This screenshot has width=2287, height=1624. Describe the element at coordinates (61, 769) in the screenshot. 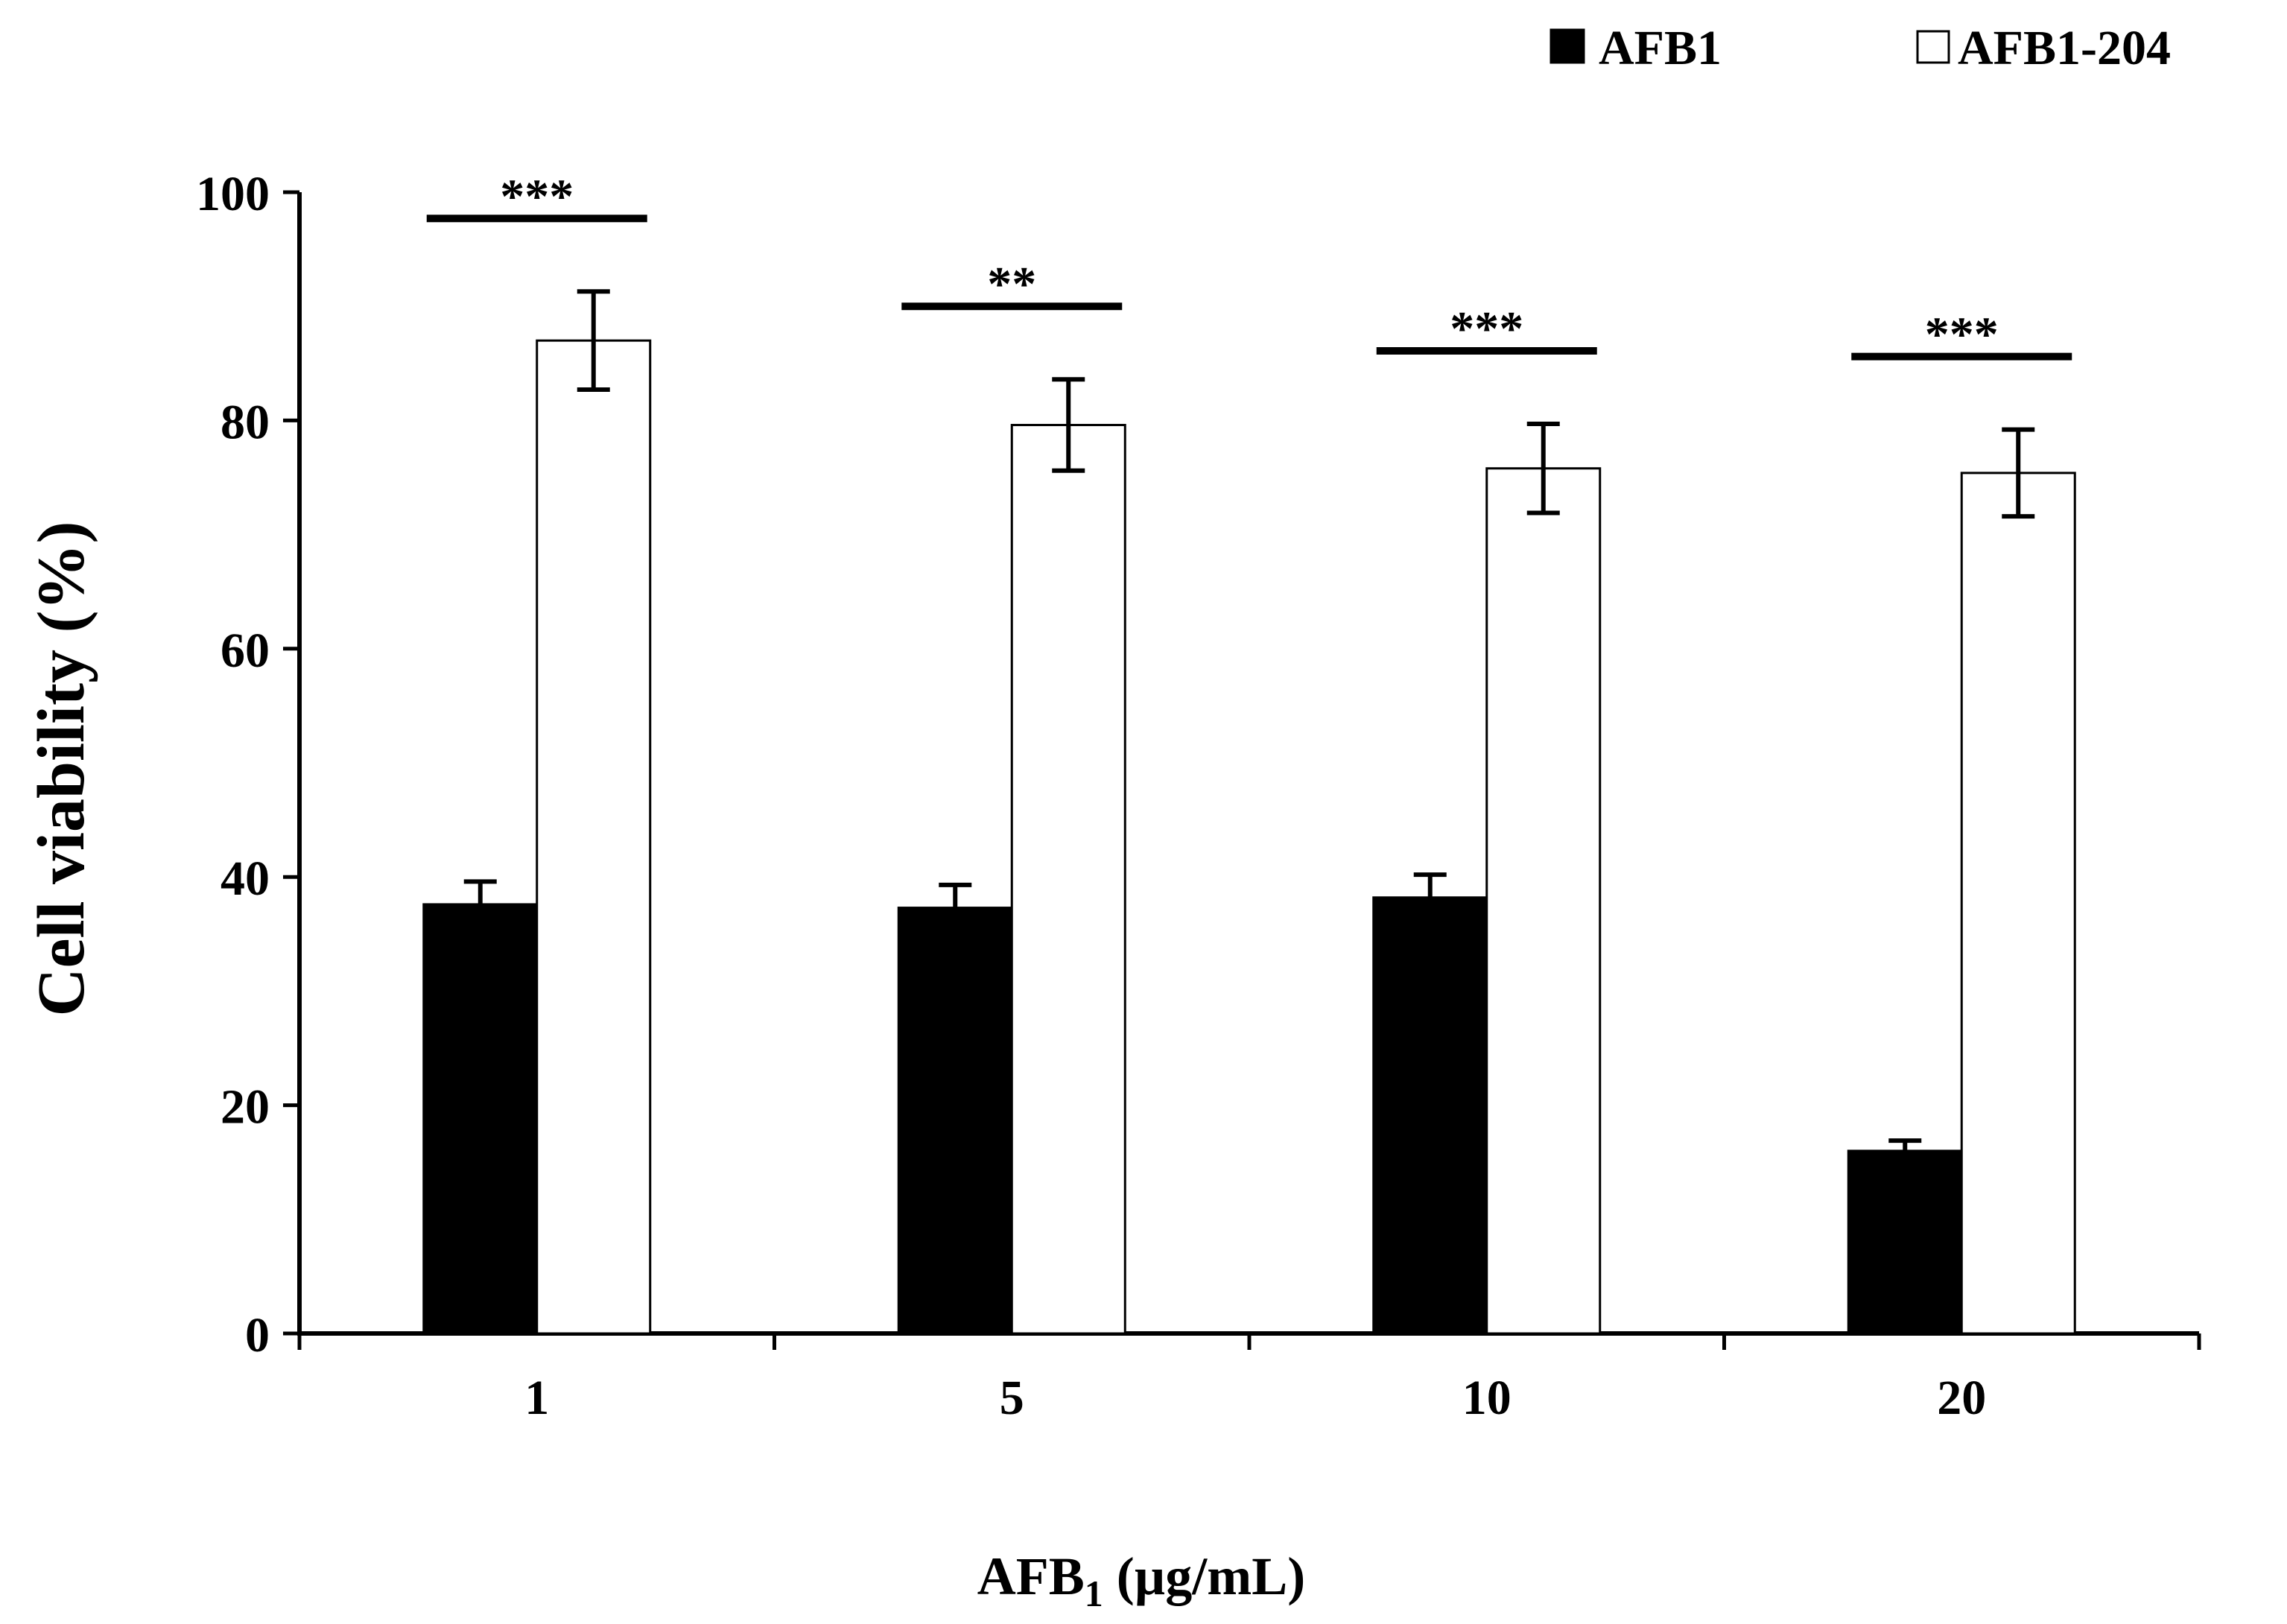

I see `y-axis-label: Cell viability (%)` at that location.